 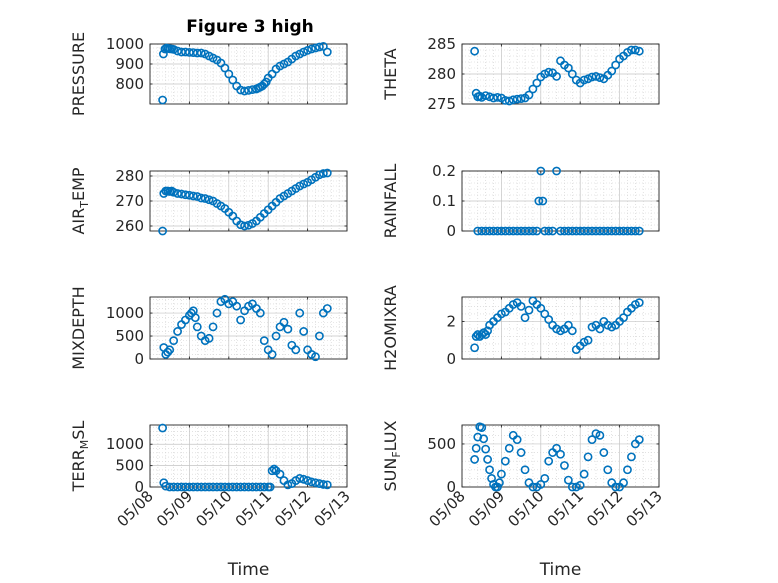 I want to click on y-tick-label: 280, so click(x=441, y=74).